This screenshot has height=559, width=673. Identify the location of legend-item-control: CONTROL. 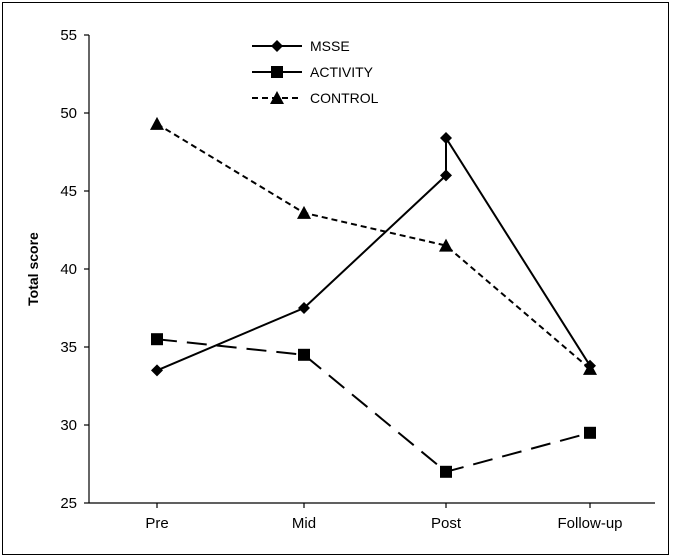
(315, 98).